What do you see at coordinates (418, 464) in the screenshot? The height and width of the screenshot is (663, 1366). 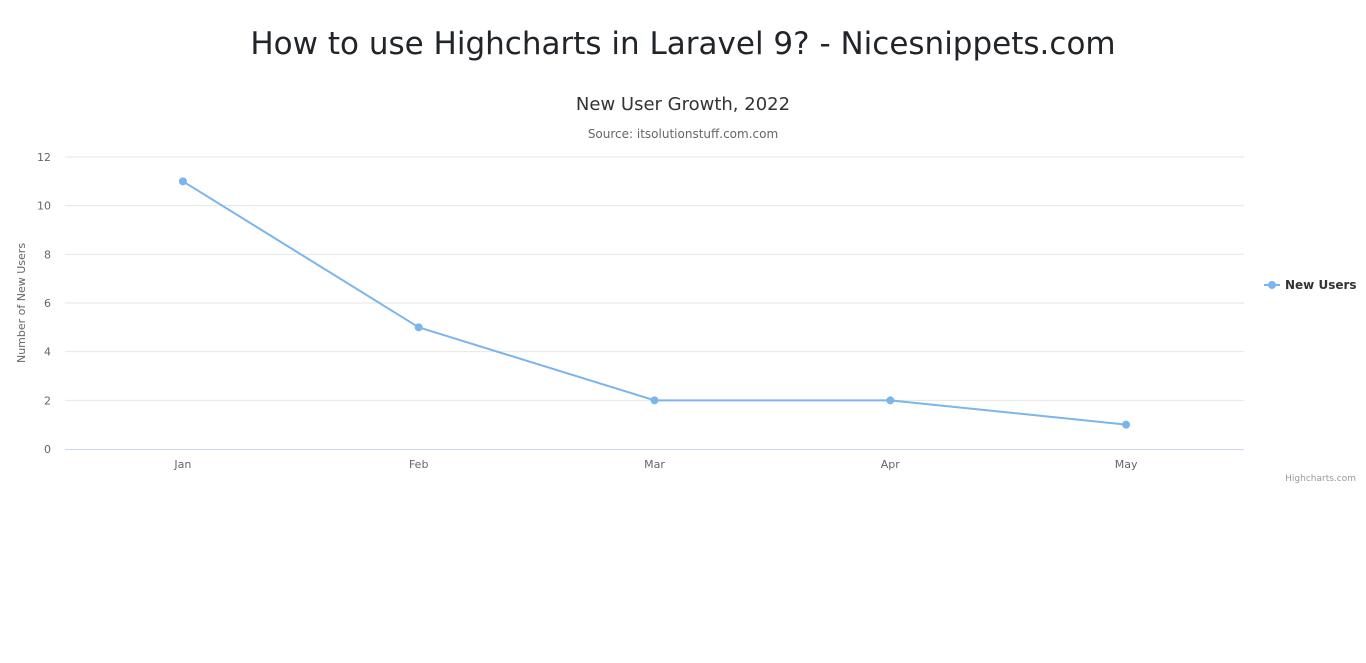 I see `x-tick-label: Feb` at bounding box center [418, 464].